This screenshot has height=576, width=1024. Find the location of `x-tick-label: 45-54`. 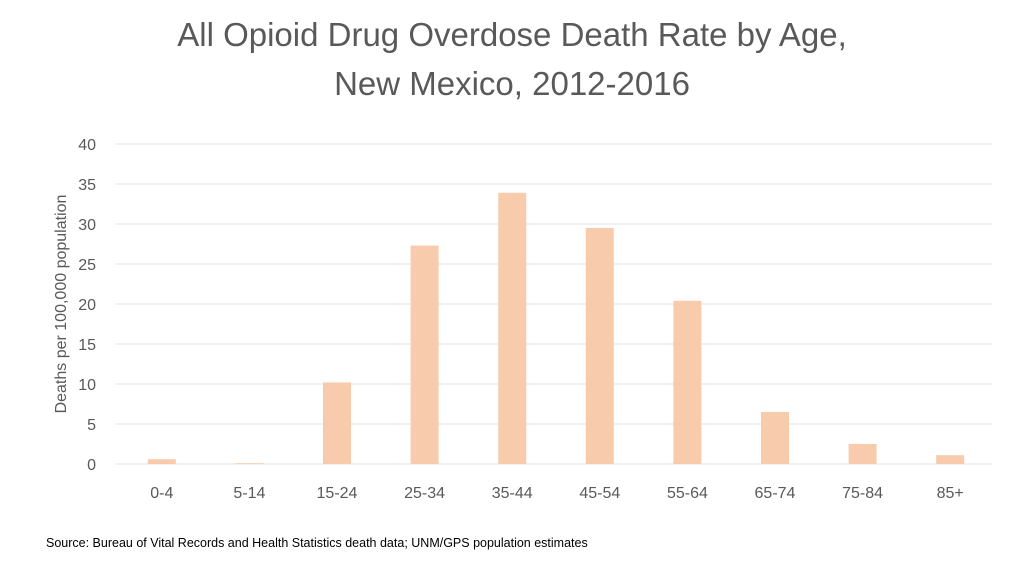

x-tick-label: 45-54 is located at coordinates (599, 493).